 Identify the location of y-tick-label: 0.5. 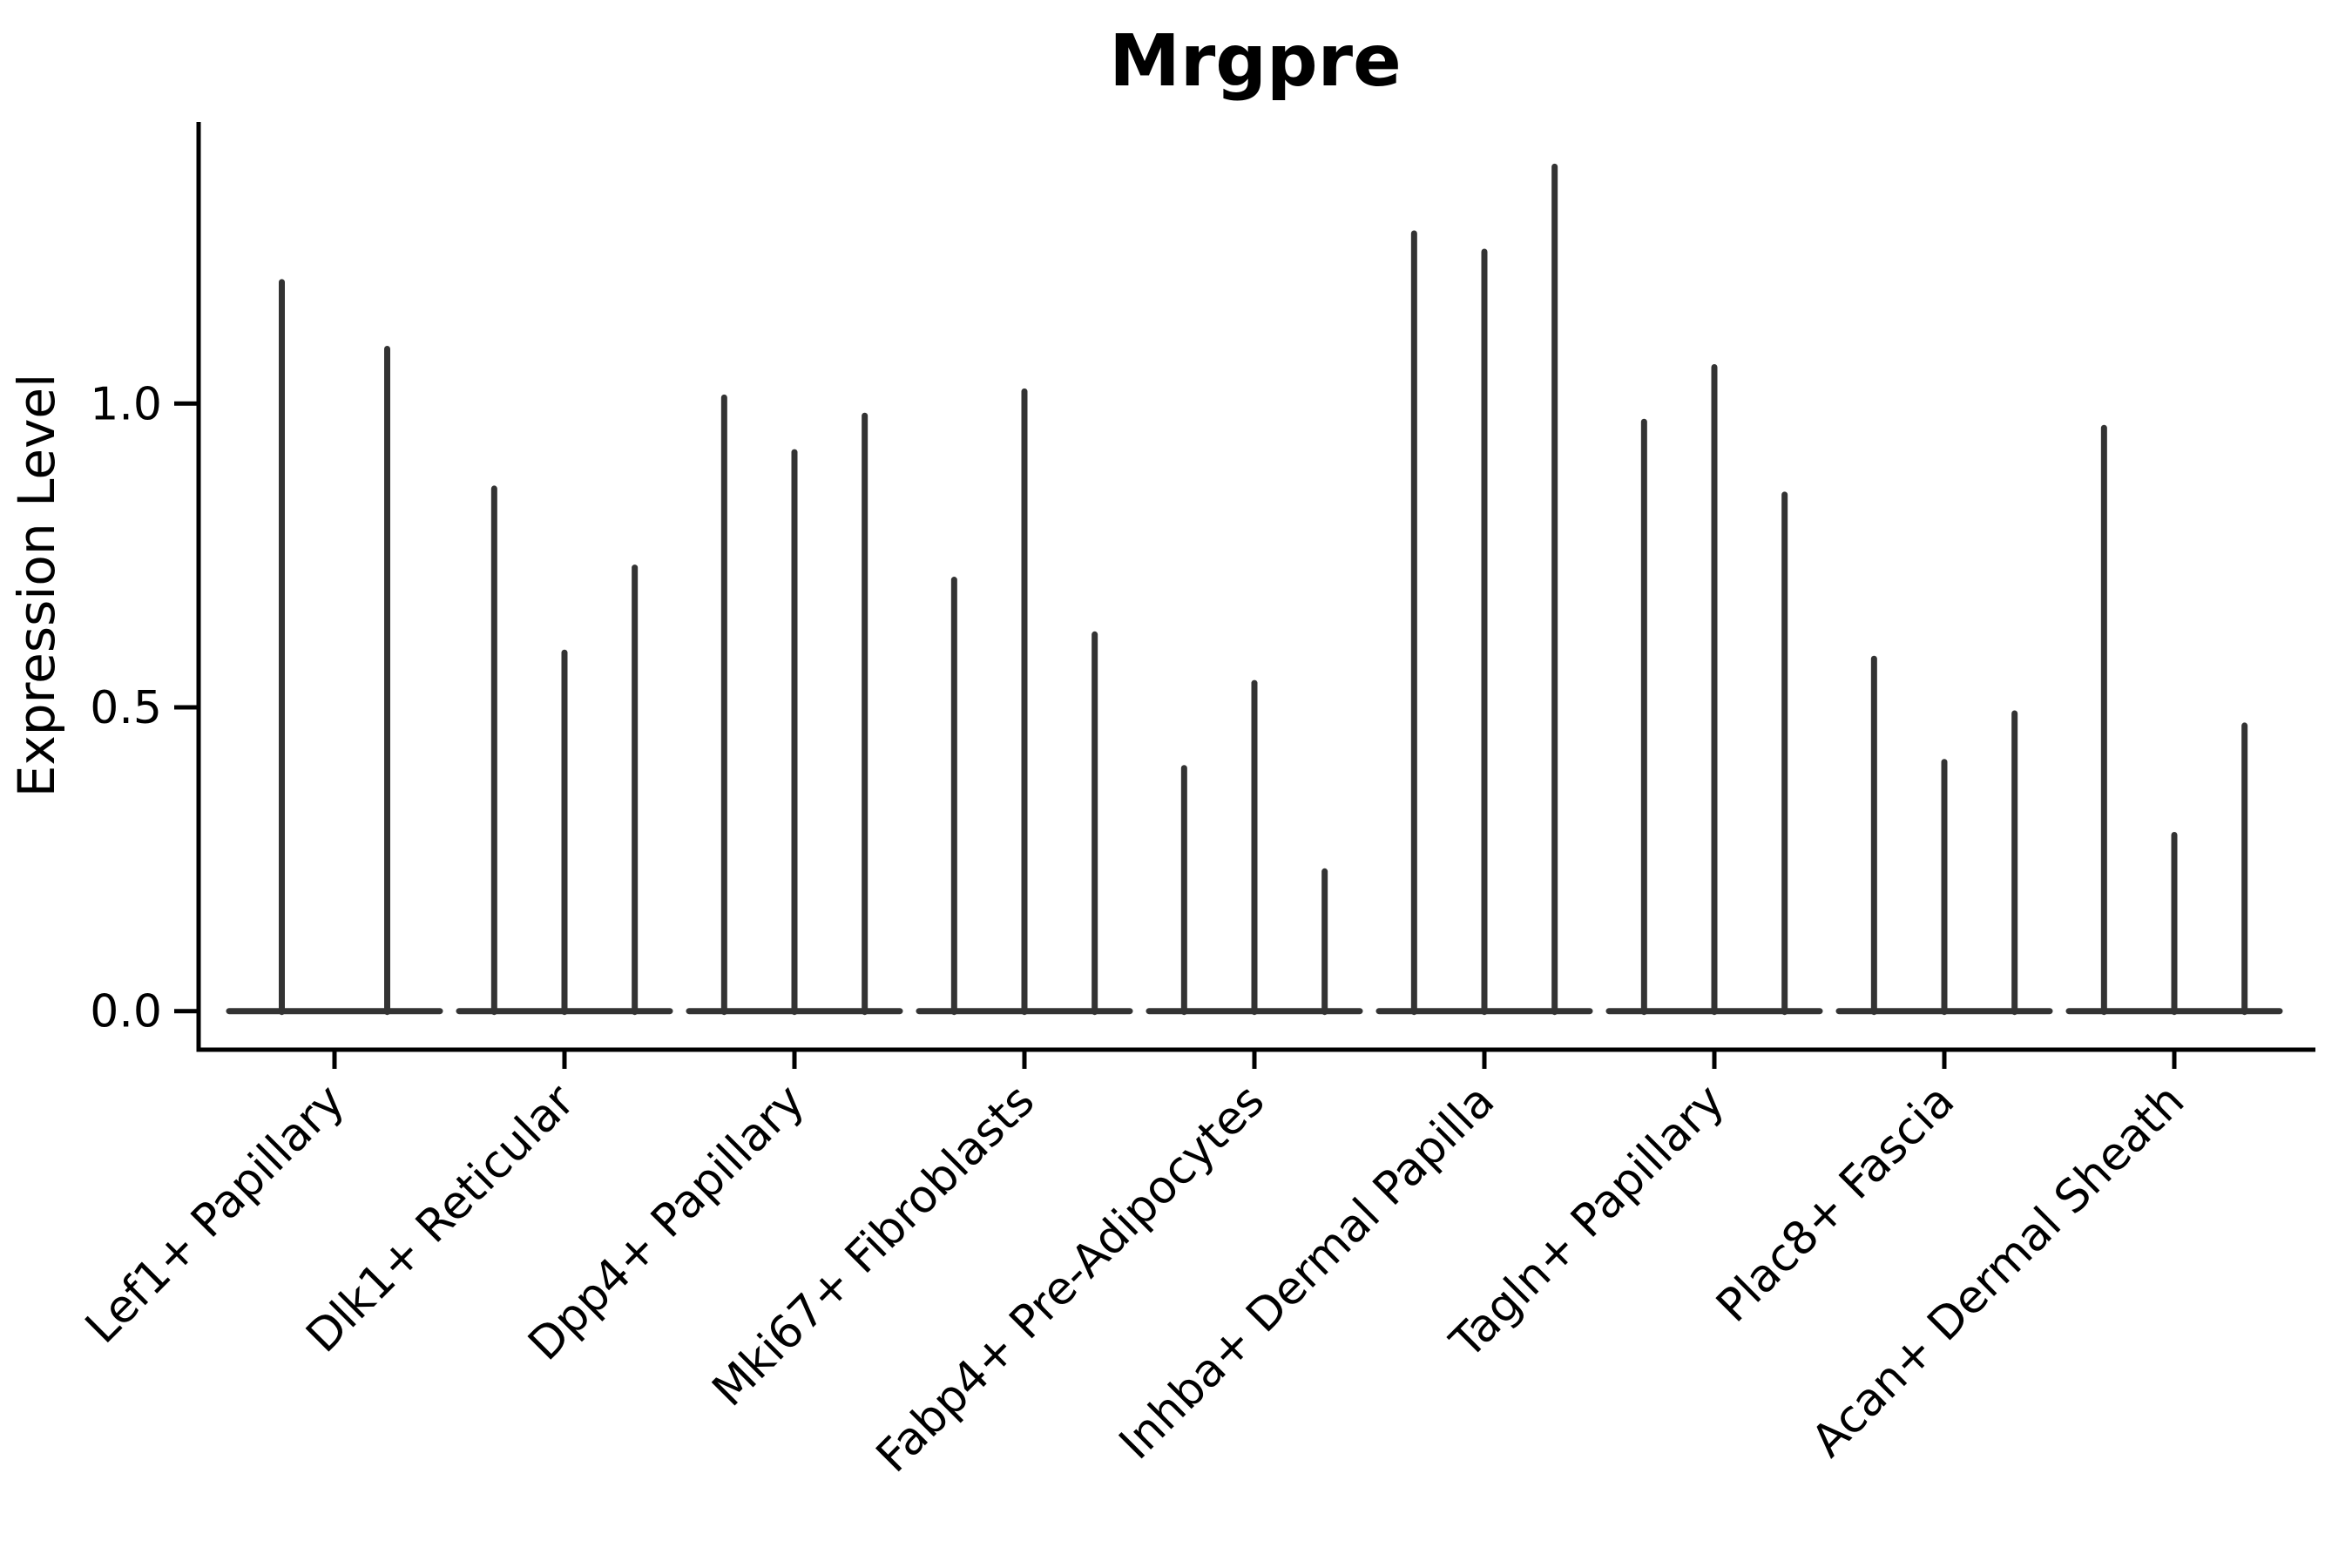
(126, 708).